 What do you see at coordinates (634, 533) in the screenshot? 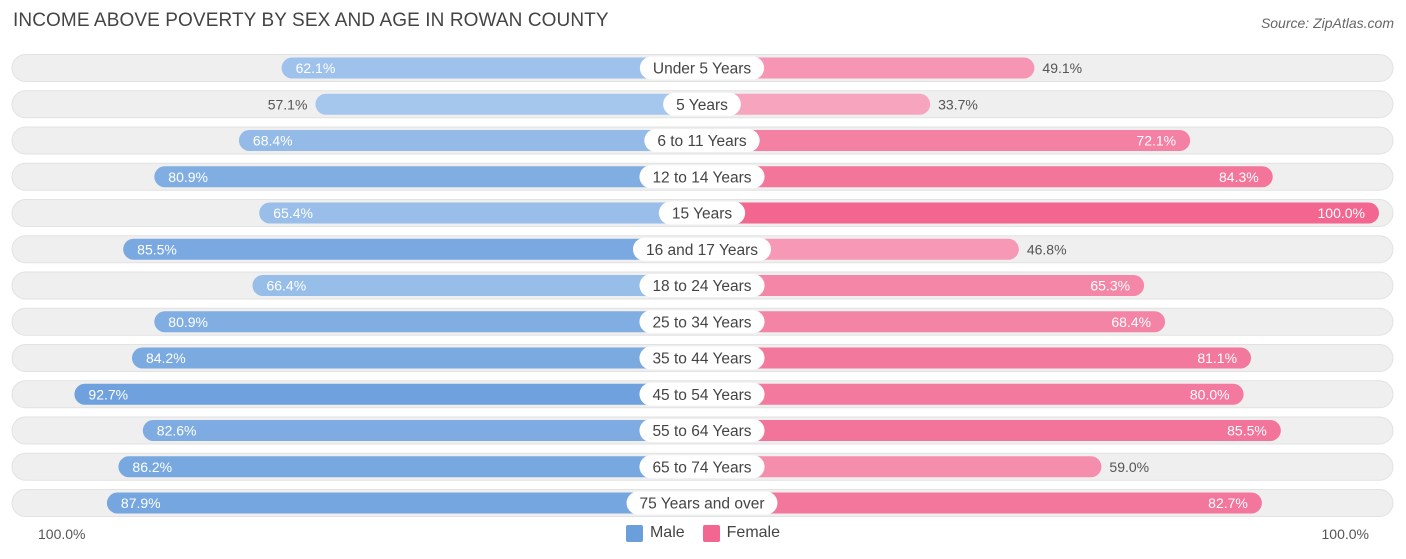
I see `legend-swatch-male` at bounding box center [634, 533].